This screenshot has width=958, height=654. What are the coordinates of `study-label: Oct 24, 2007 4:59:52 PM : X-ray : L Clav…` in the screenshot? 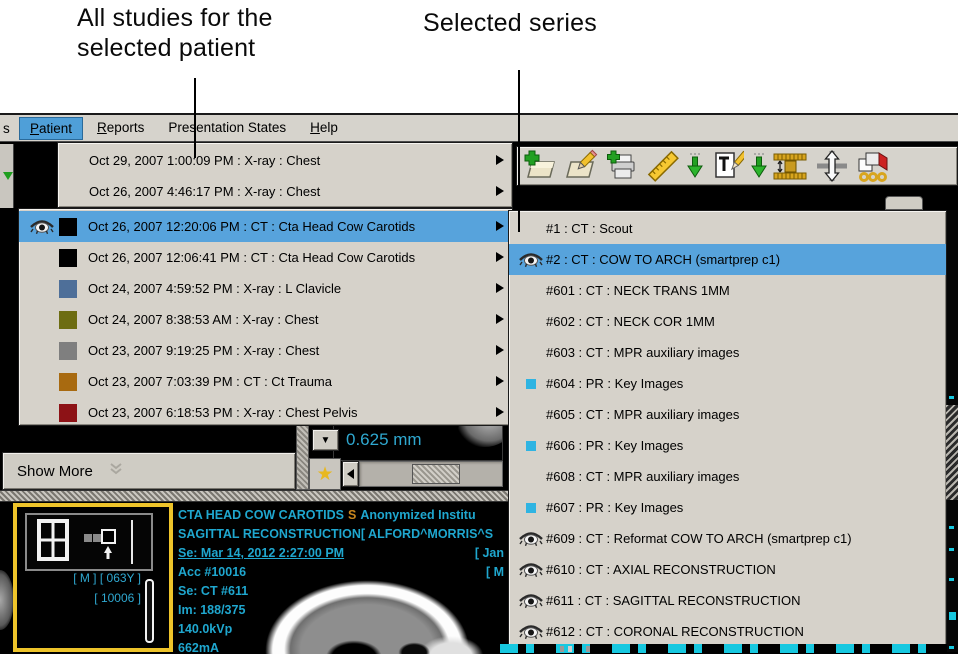 It's located at (215, 288).